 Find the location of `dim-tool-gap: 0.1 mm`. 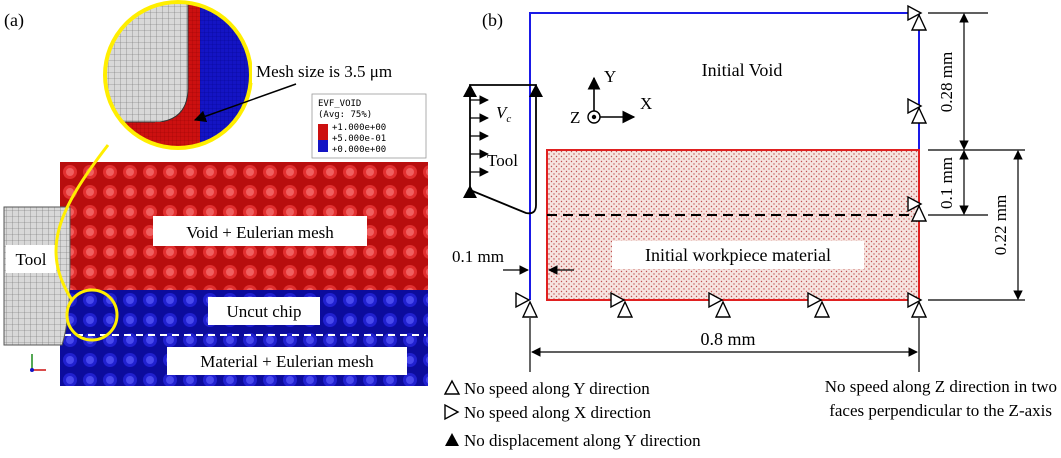

dim-tool-gap: 0.1 mm is located at coordinates (478, 256).